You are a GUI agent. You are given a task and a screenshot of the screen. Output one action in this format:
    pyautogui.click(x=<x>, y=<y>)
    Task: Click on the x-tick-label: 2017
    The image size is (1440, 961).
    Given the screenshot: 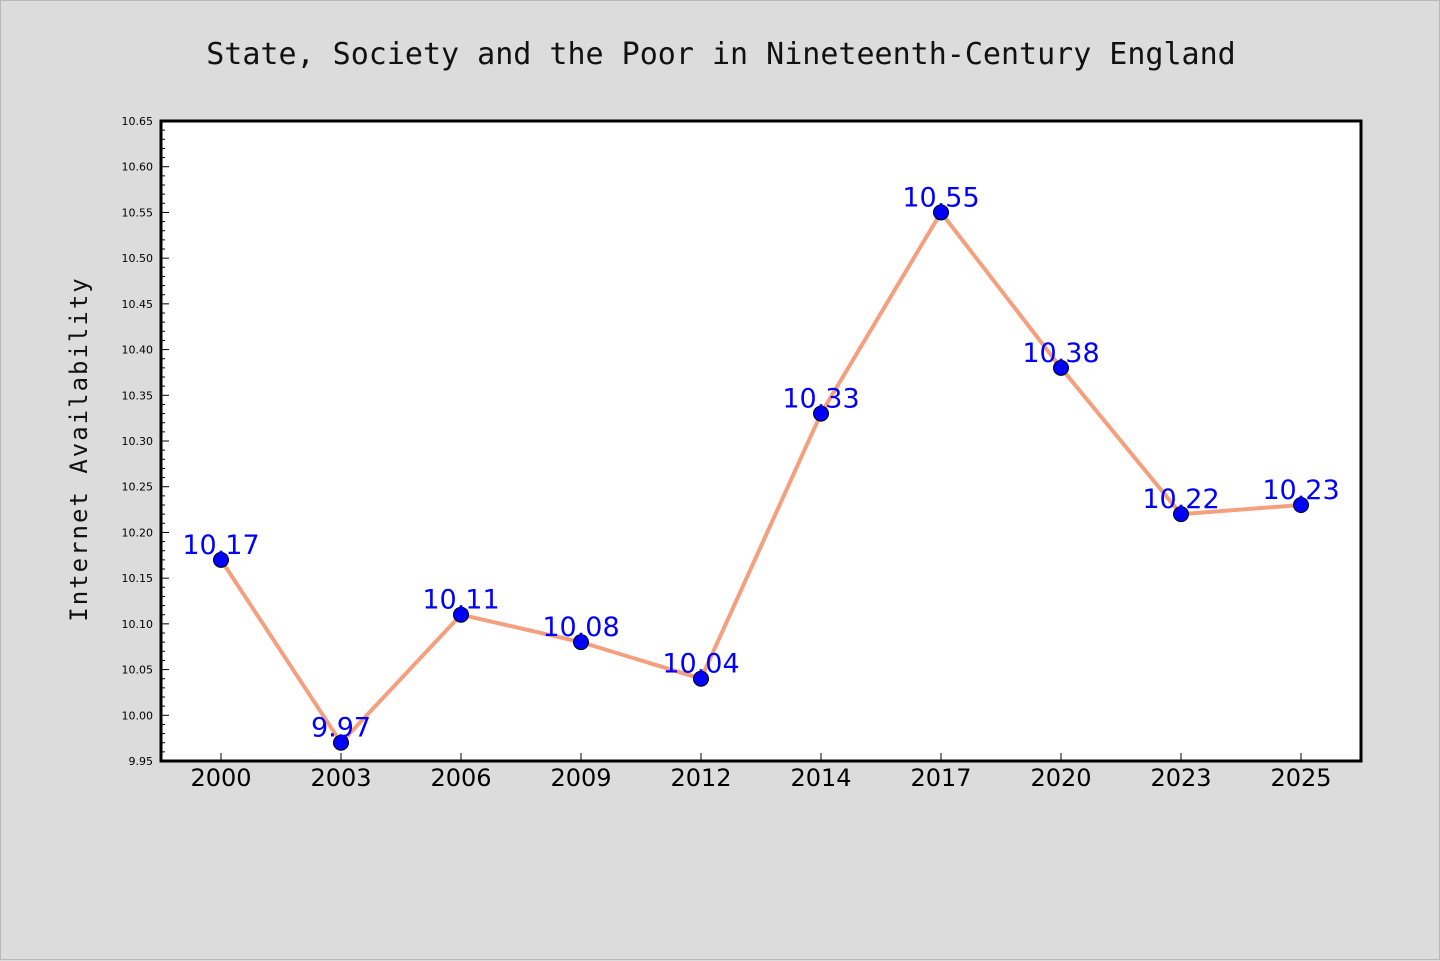 What is the action you would take?
    pyautogui.click(x=940, y=778)
    